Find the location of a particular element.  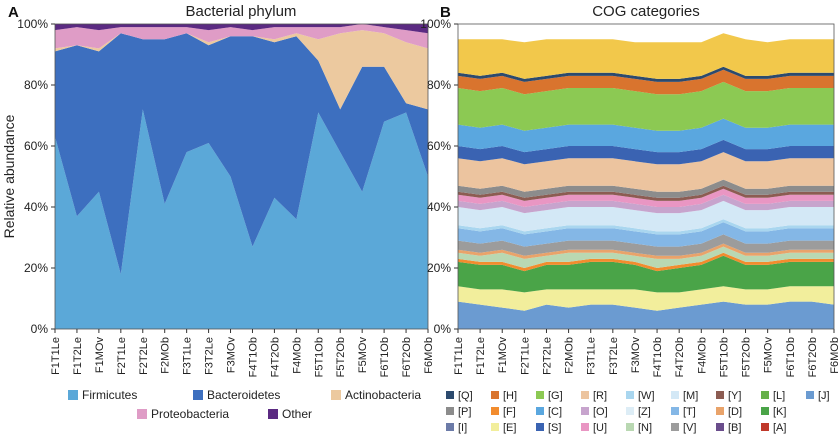

y-tick-label-0-0: 0% is located at coordinates (40, 329).